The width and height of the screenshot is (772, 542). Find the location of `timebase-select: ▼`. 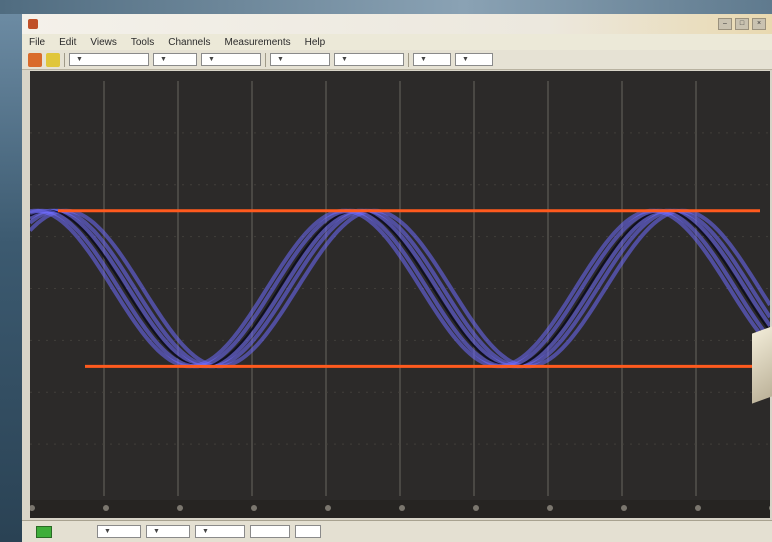

timebase-select: ▼ is located at coordinates (109, 59).